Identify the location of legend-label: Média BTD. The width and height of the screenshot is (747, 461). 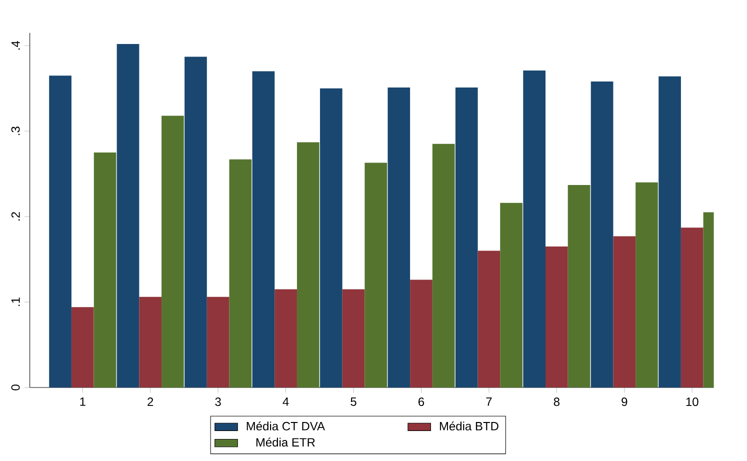
(469, 425).